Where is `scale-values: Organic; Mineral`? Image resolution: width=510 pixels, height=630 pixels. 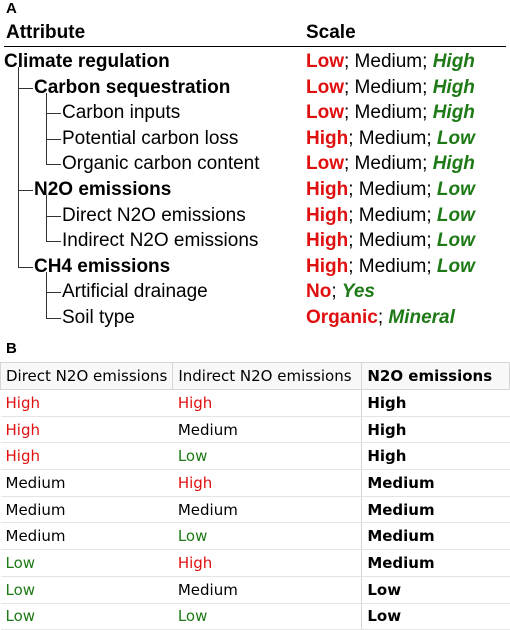
scale-values: Organic; Mineral is located at coordinates (380, 318).